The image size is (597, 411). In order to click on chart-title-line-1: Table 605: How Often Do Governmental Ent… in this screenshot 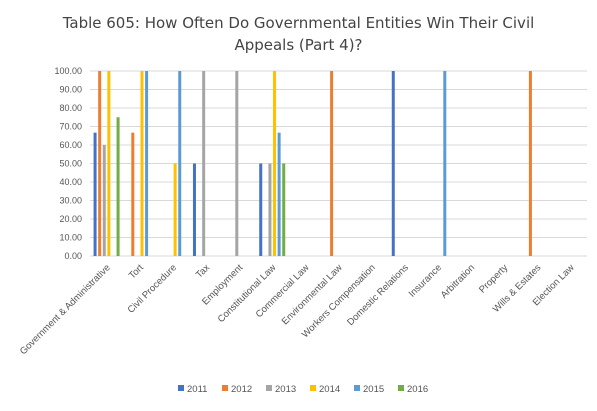, I will do `click(298, 23)`.